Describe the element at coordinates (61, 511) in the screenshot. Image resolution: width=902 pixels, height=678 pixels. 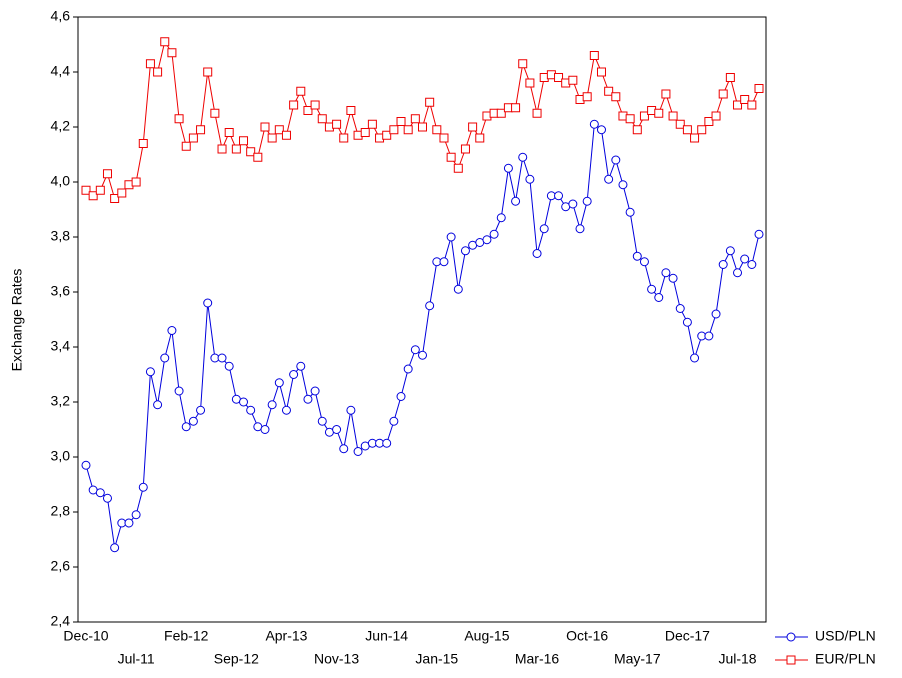
I see `y-tick-label: 2,8` at that location.